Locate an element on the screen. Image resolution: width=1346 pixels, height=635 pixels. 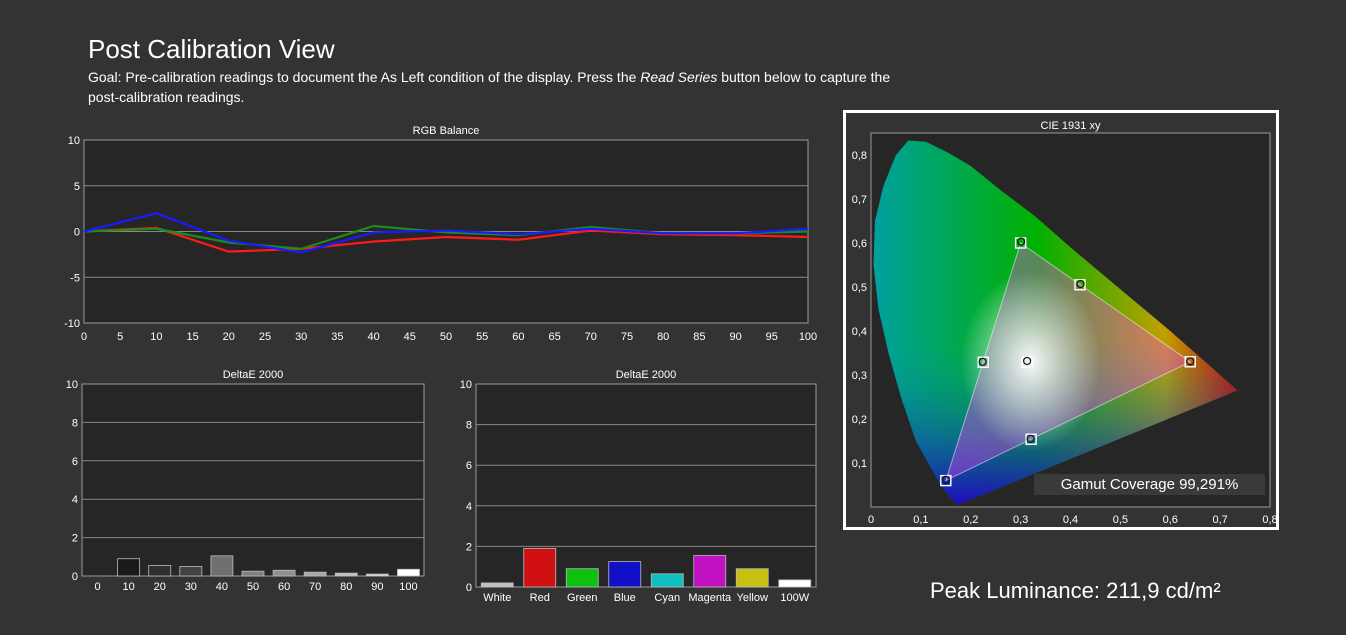
rgb-x-tick-label: 30 is located at coordinates (301, 337).